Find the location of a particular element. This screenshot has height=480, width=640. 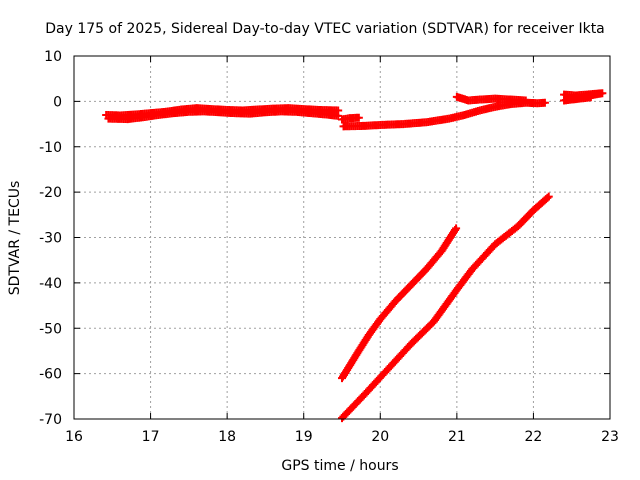

x-tick-label: 18 is located at coordinates (227, 437).